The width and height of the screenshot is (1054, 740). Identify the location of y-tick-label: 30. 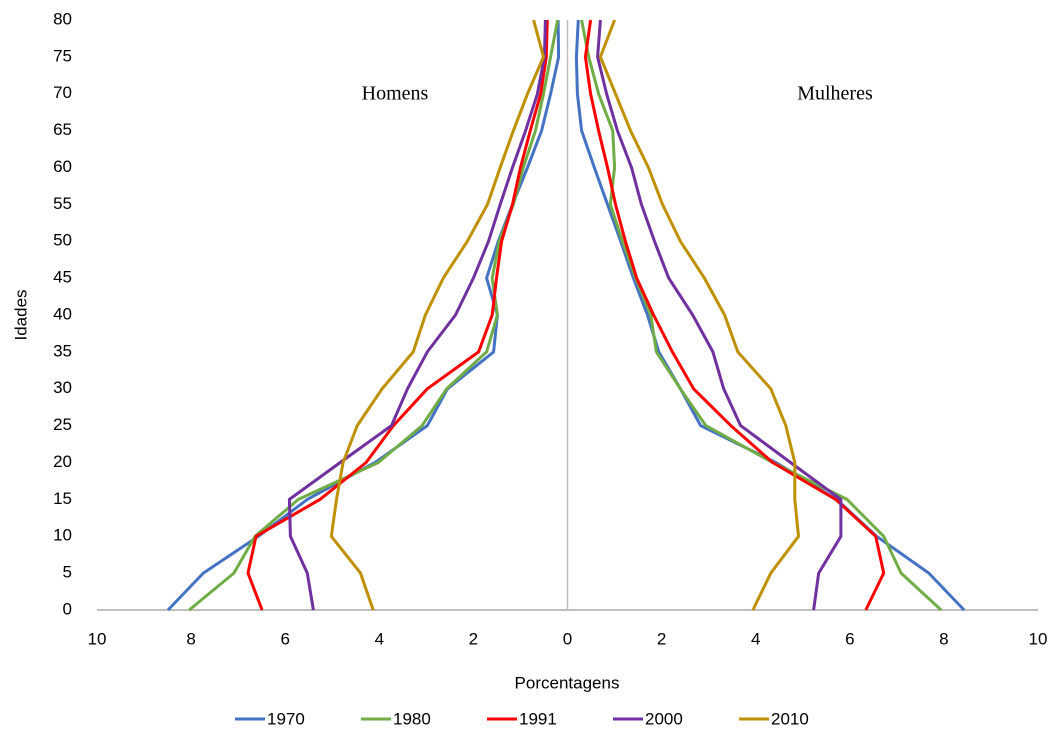
(62, 387).